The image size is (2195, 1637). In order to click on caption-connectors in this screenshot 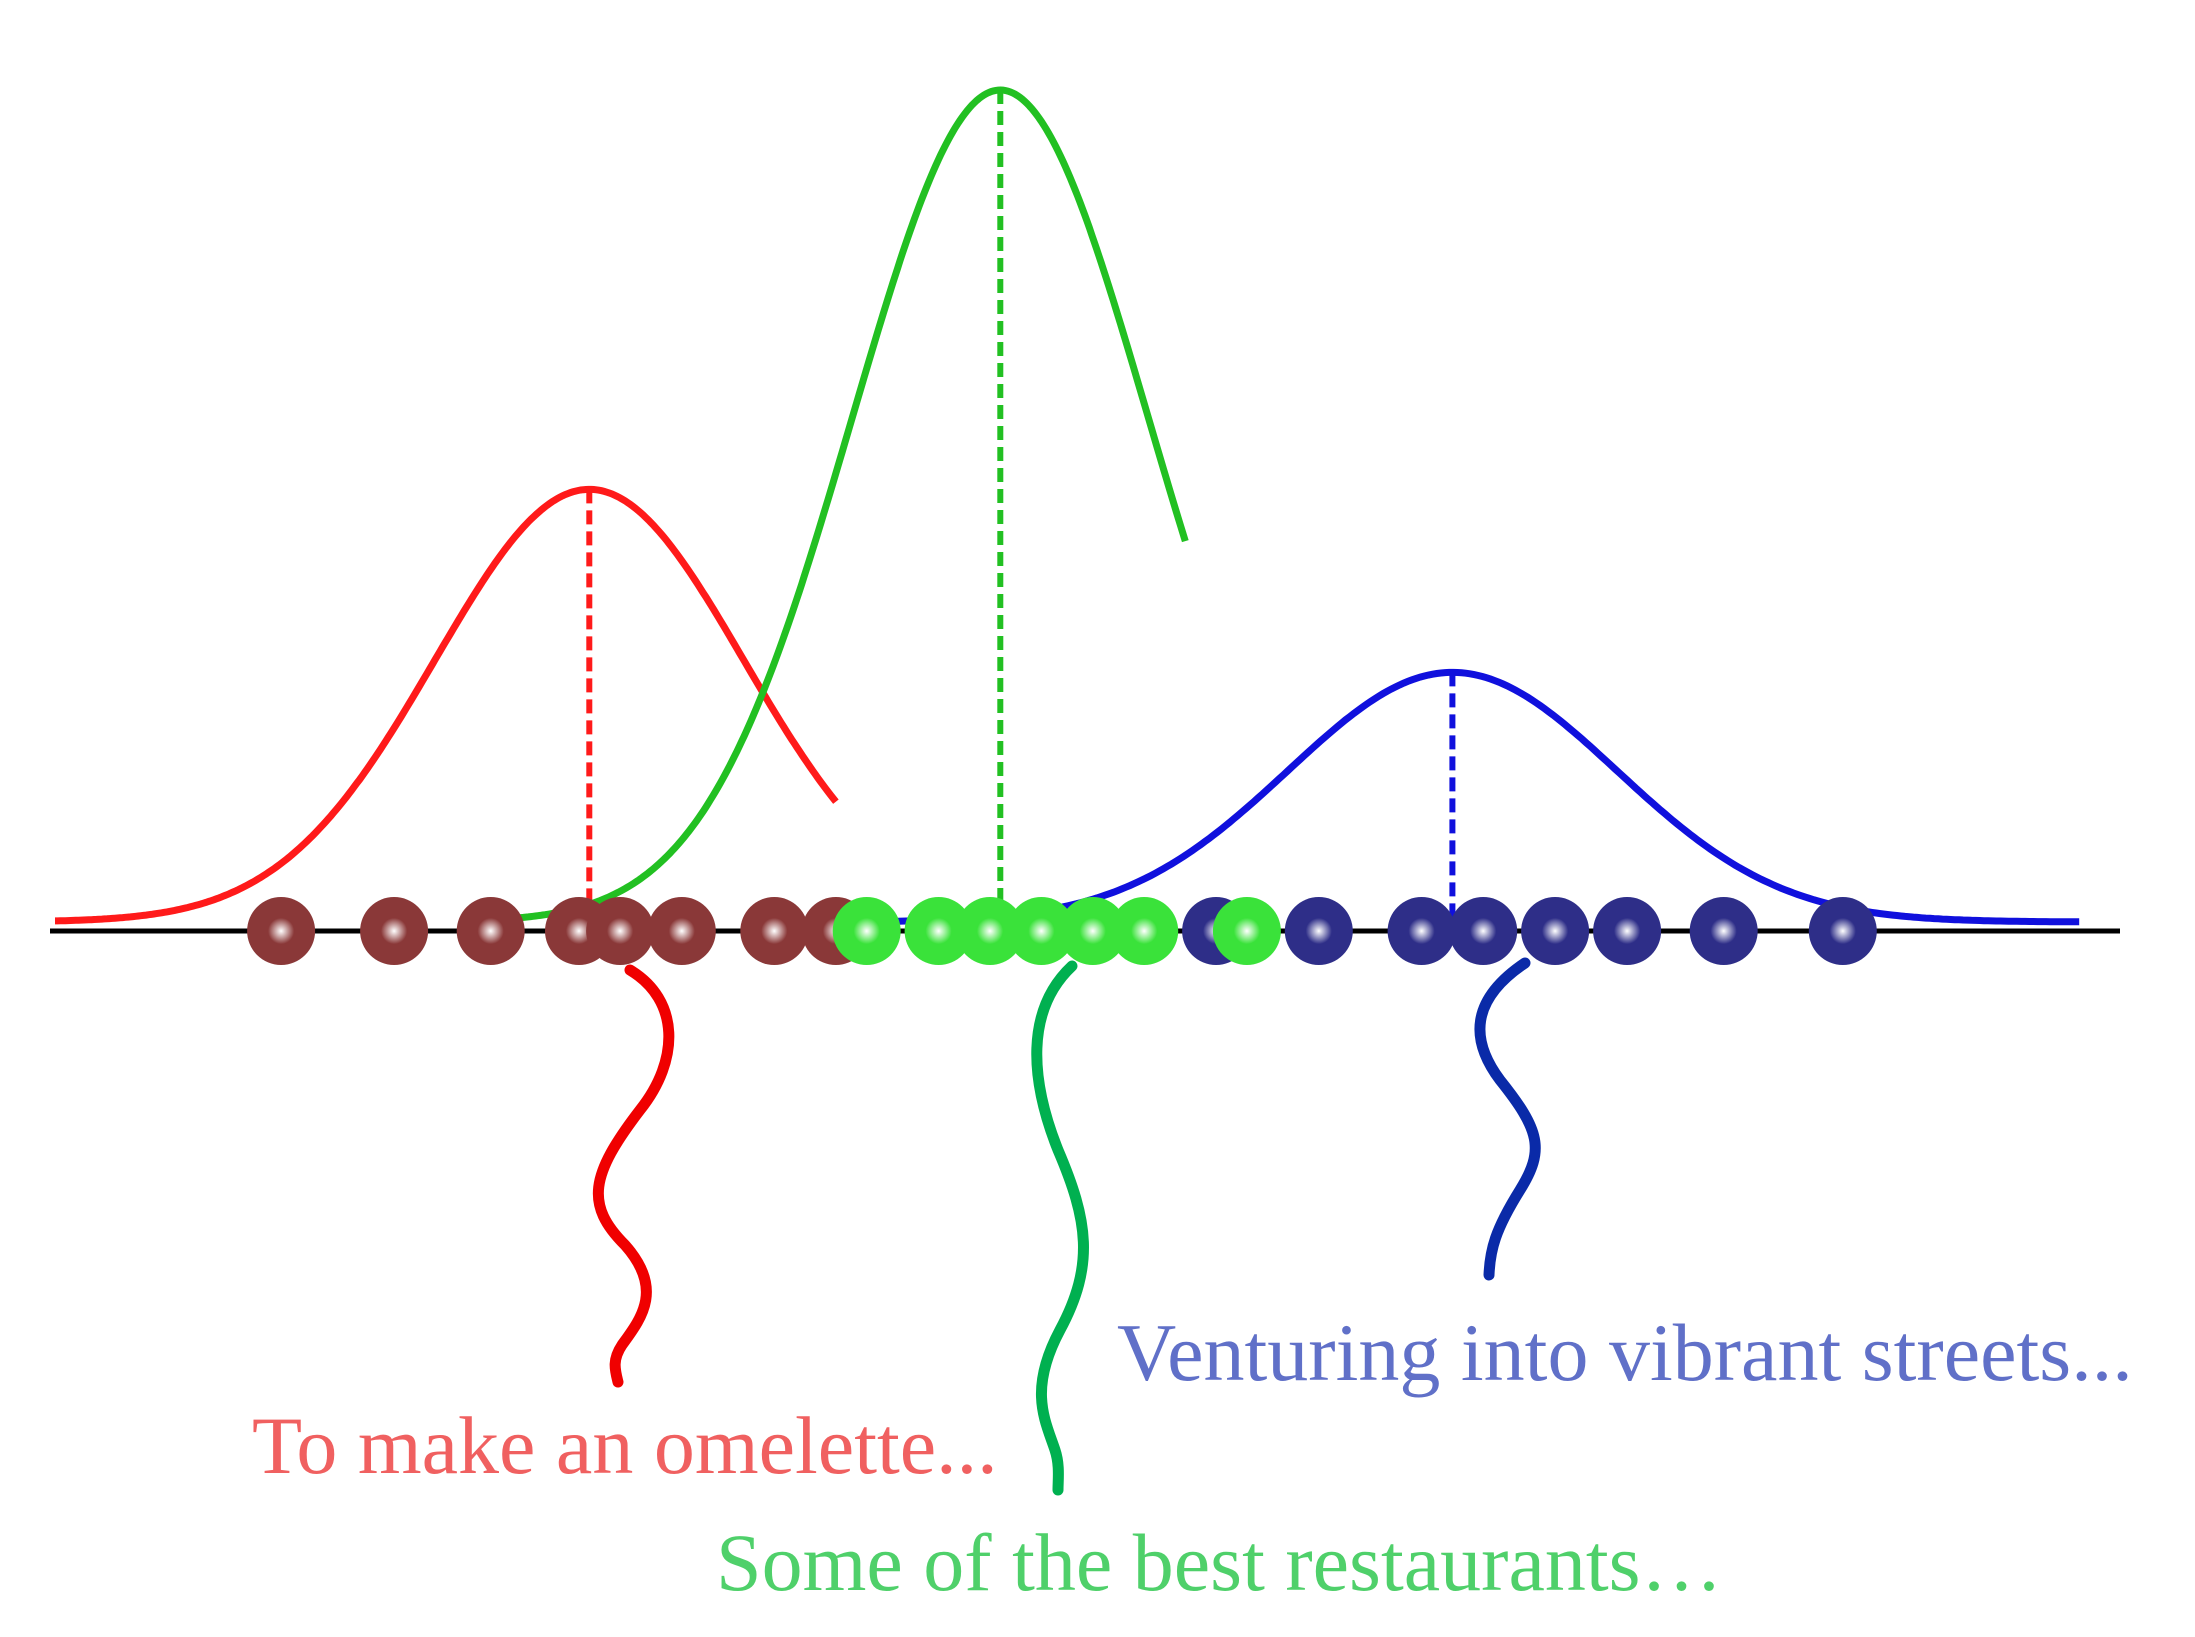, I will do `click(1066, 1226)`.